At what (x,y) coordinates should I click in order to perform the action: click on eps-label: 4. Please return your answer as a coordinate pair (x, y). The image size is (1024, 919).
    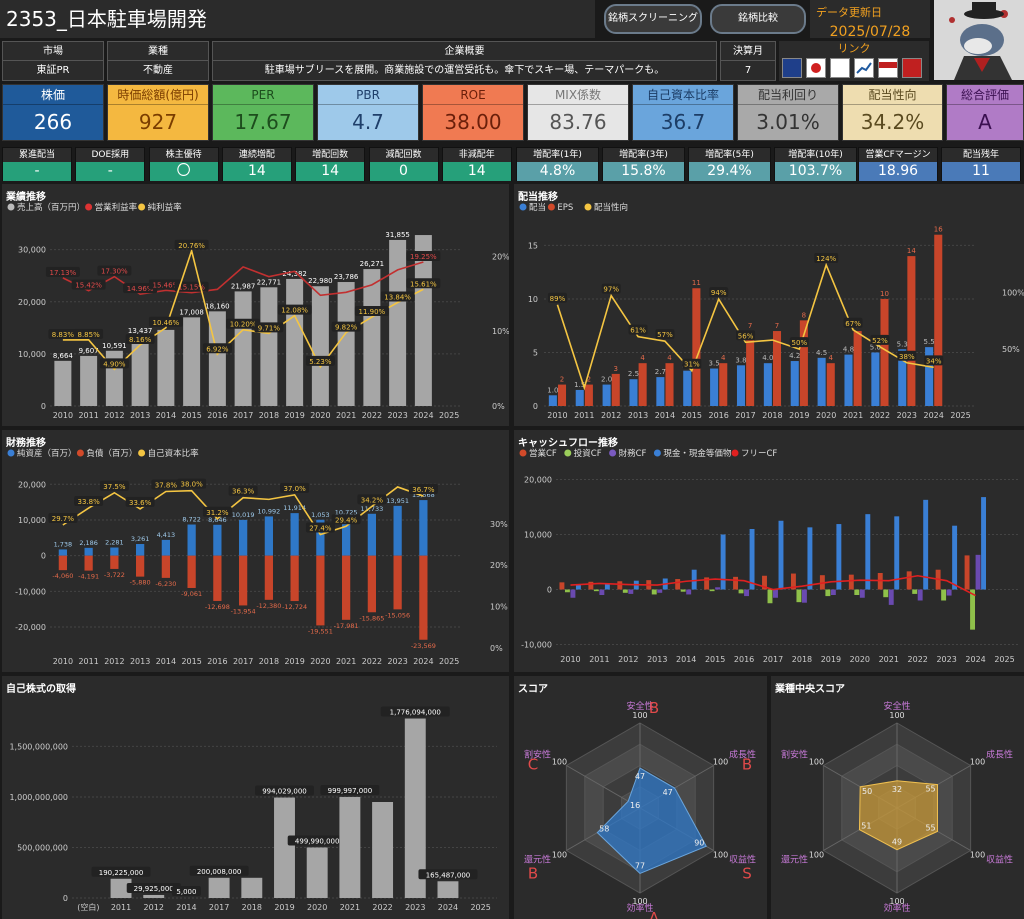
    Looking at the image, I should click on (669, 358).